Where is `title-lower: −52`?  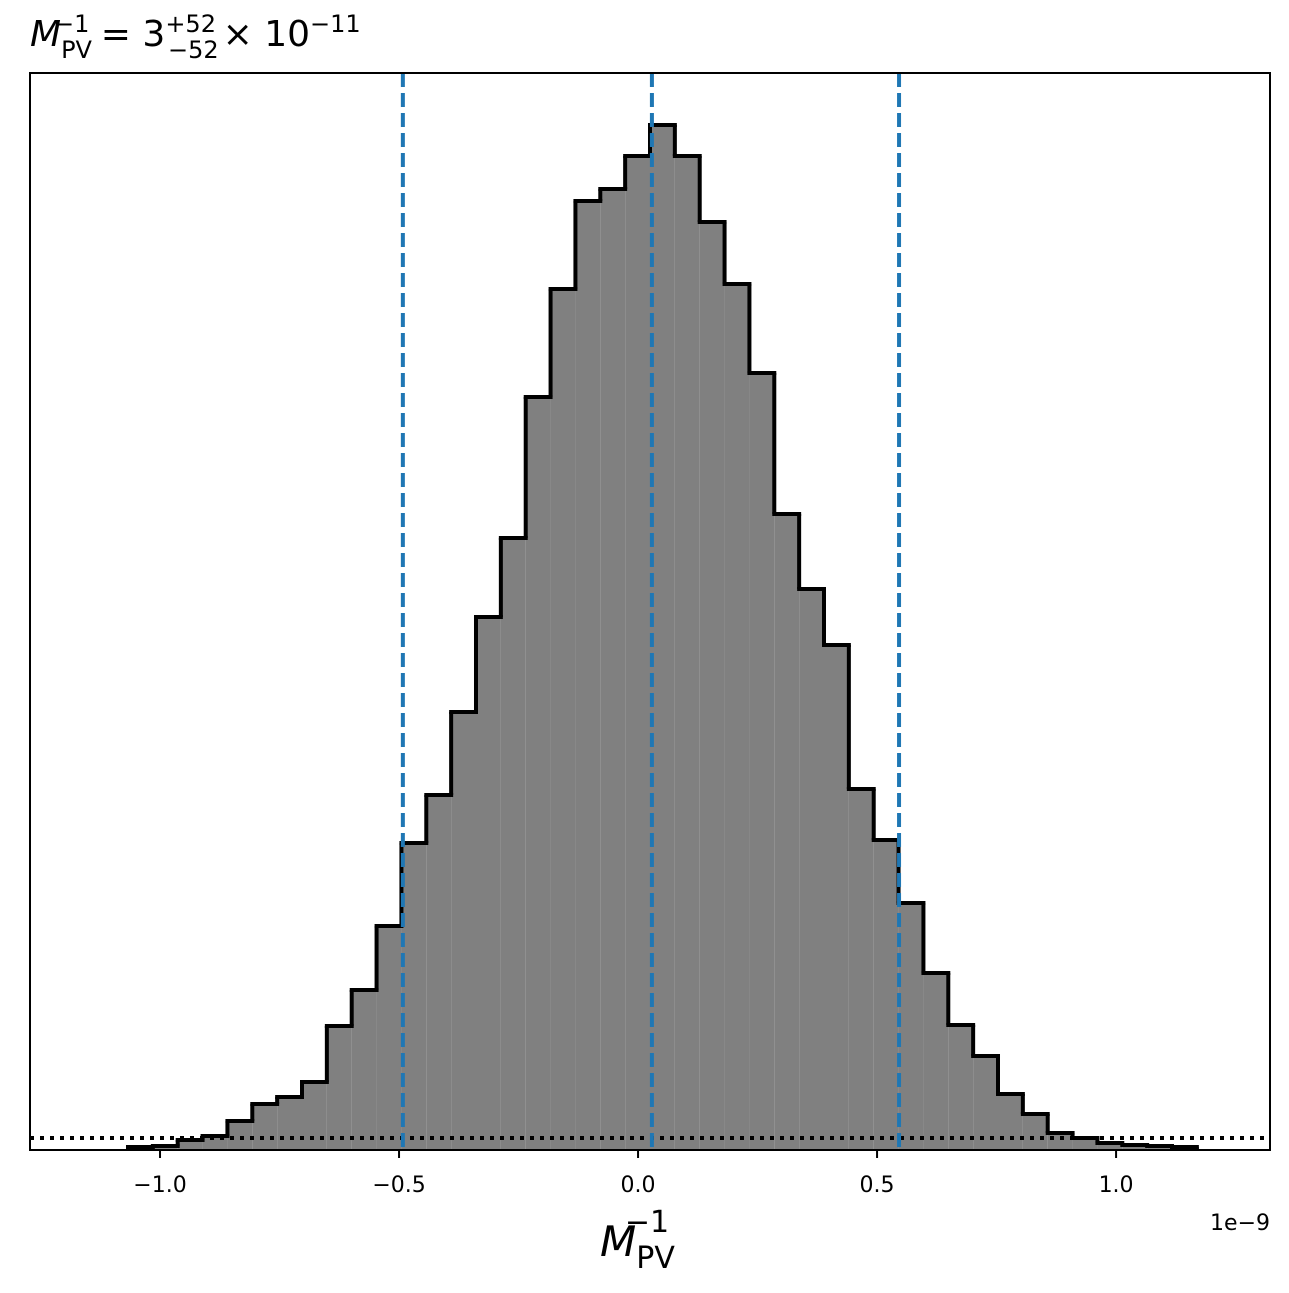 title-lower: −52 is located at coordinates (193, 50).